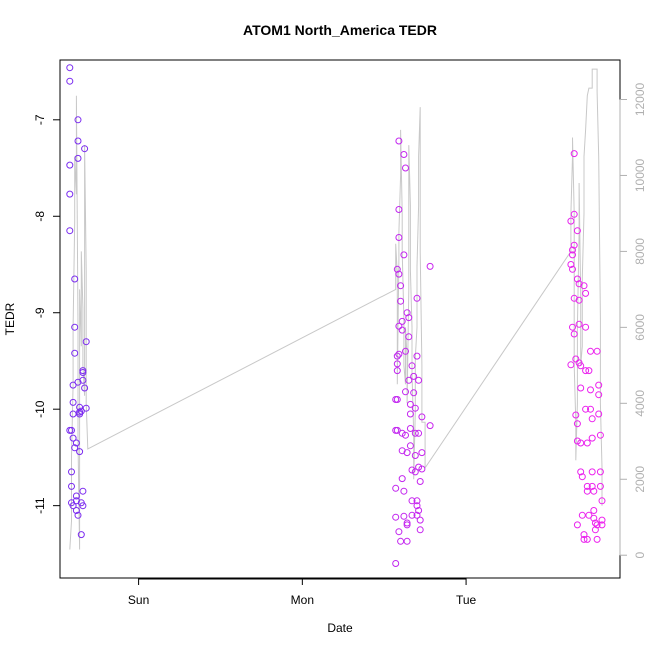 This screenshot has width=650, height=650. I want to click on right-axis: 0 2000 4000 6000 8000 10000 12000, so click(633, 320).